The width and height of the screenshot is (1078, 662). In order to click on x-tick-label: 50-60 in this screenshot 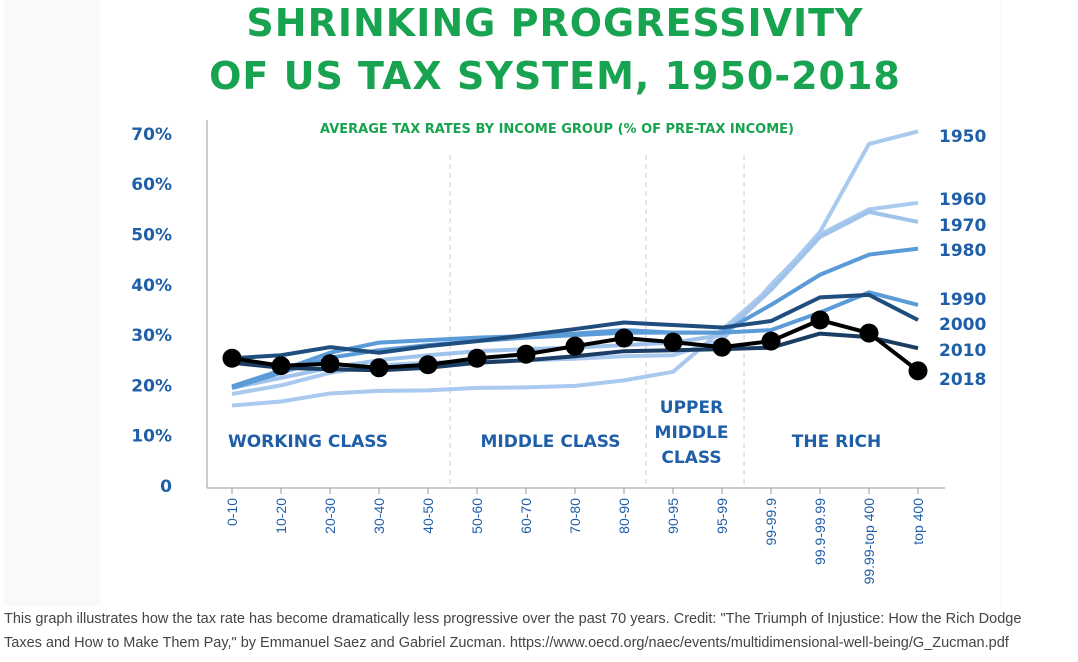, I will do `click(477, 516)`.